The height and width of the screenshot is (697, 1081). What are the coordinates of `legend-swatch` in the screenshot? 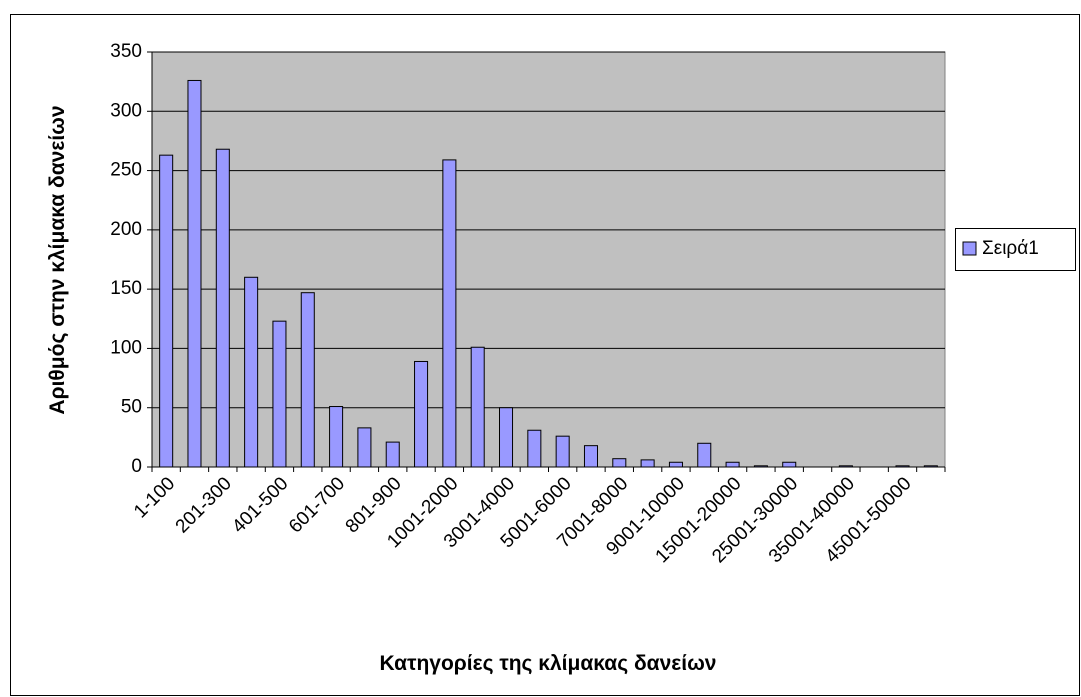 It's located at (969, 248).